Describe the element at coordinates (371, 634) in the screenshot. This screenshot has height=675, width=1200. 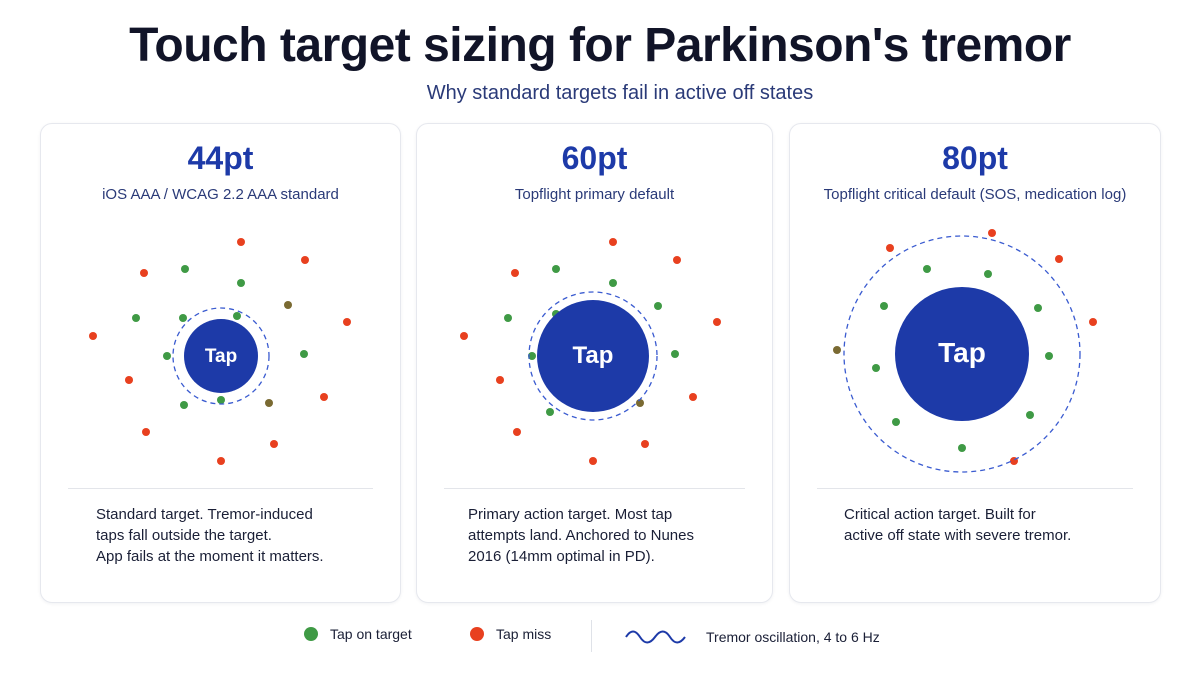
I see `legend-hit-label: Tap on target` at that location.